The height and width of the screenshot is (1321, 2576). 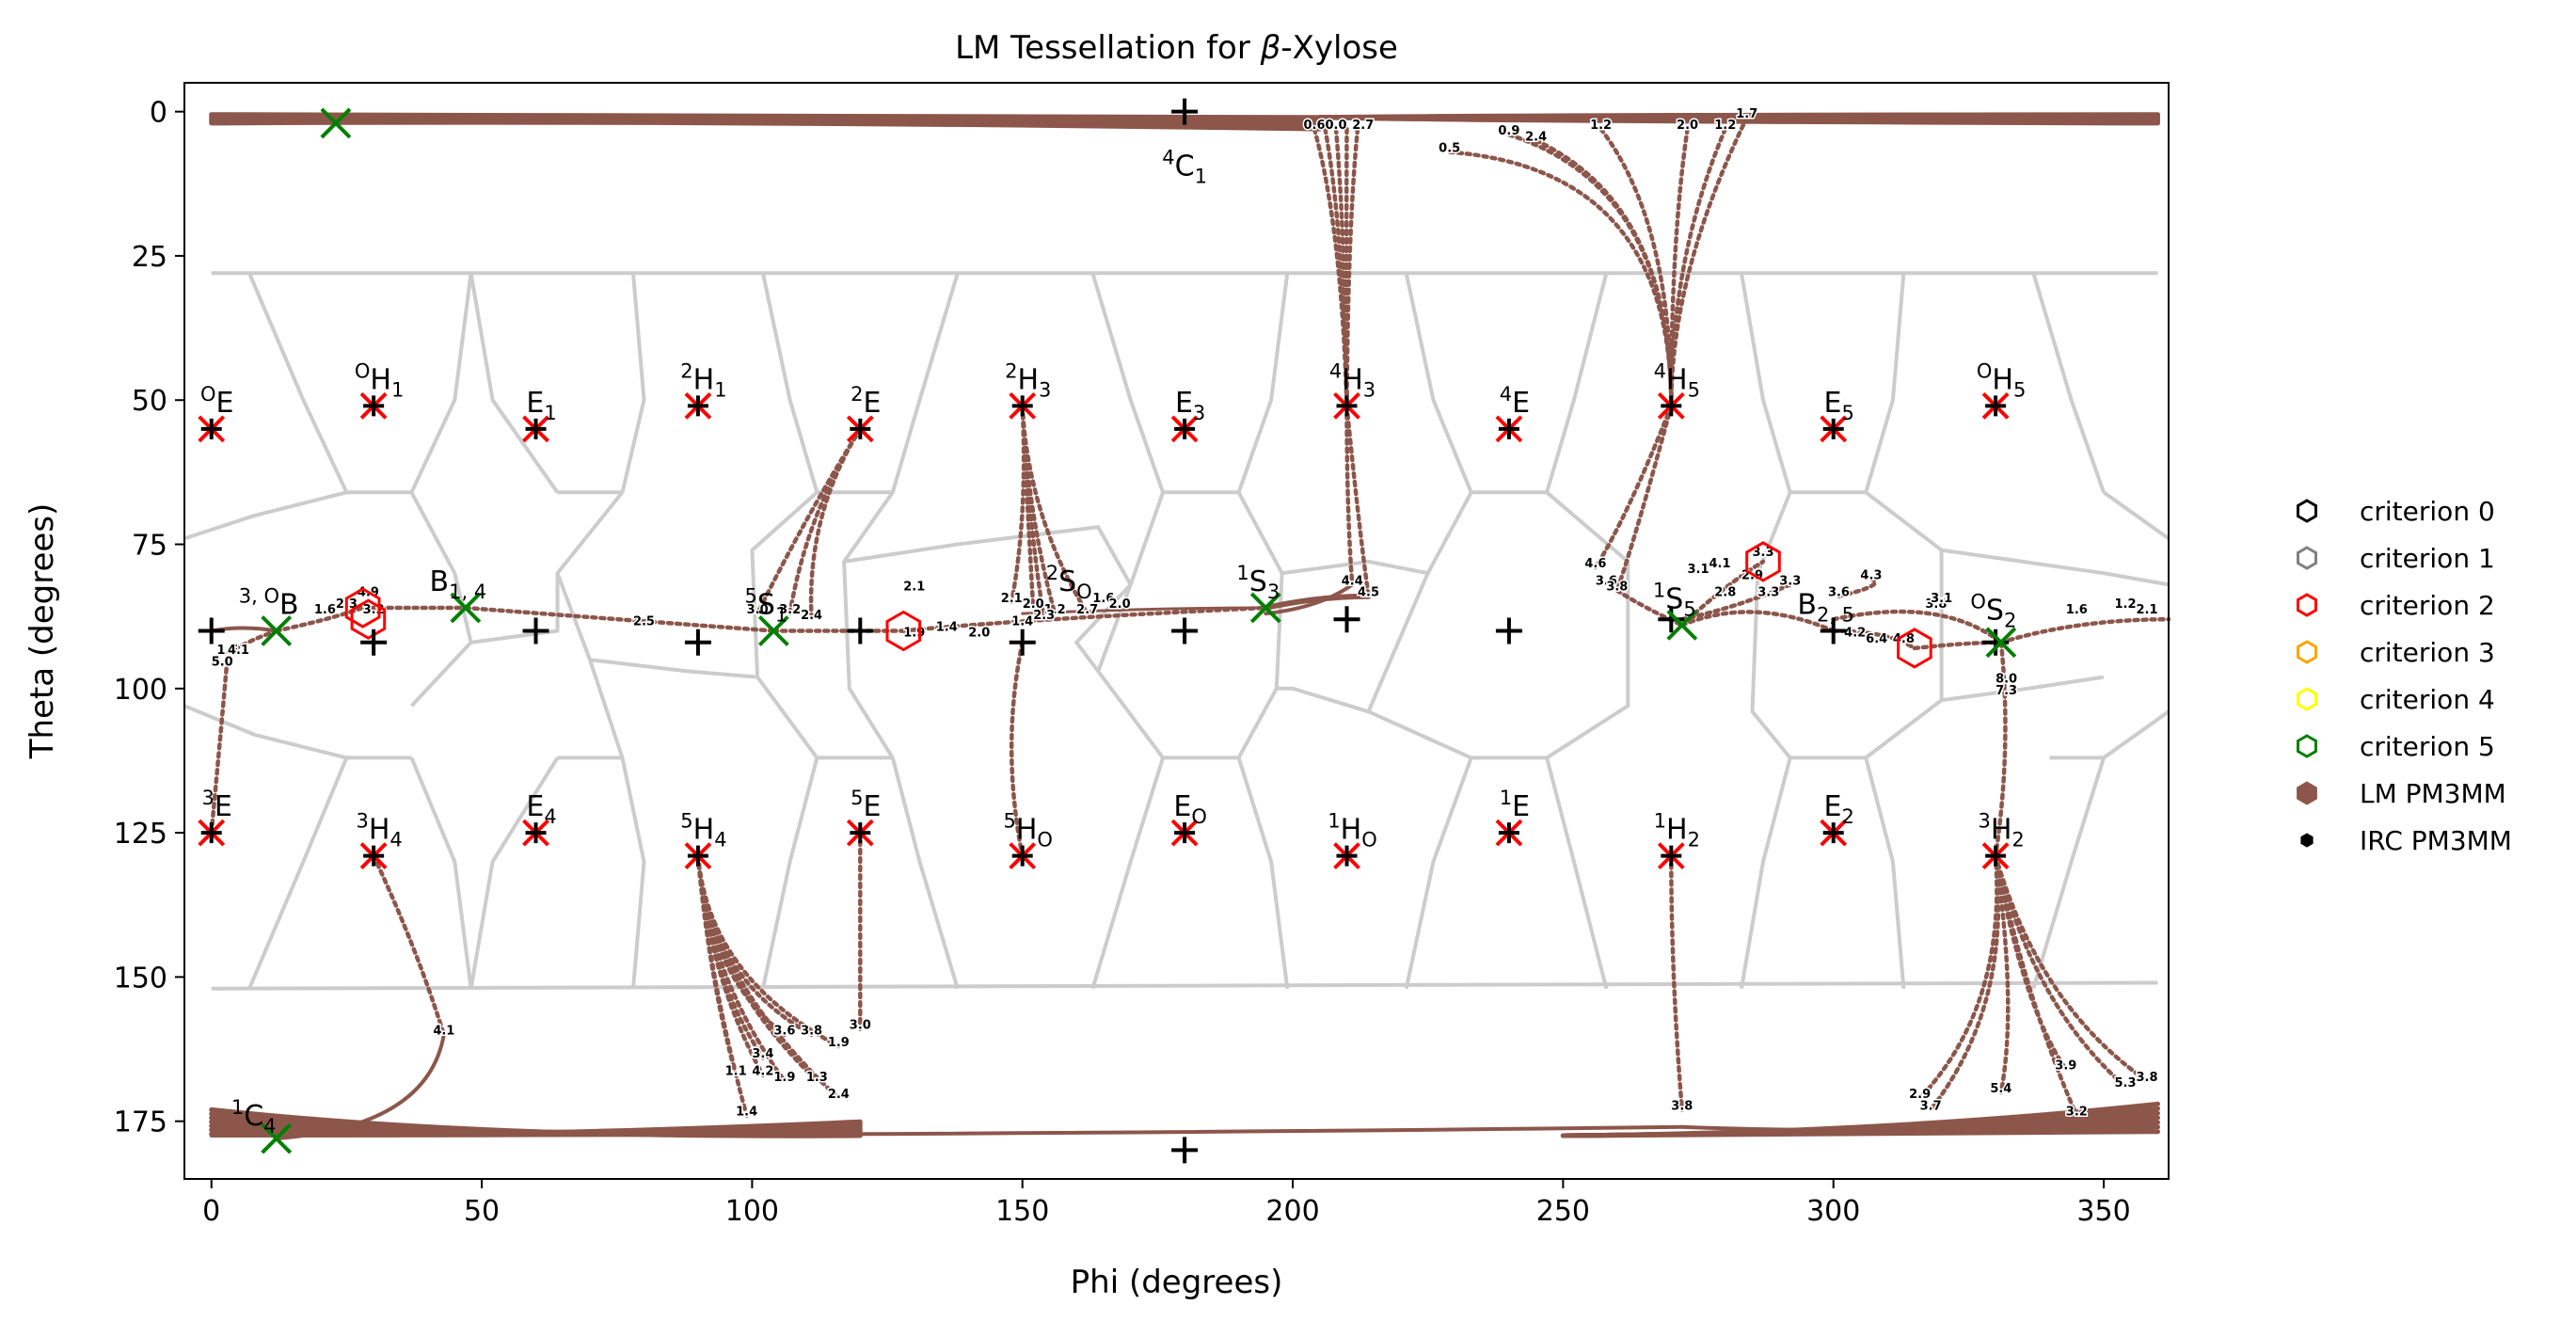 I want to click on y-tick-label: 0, so click(x=159, y=113).